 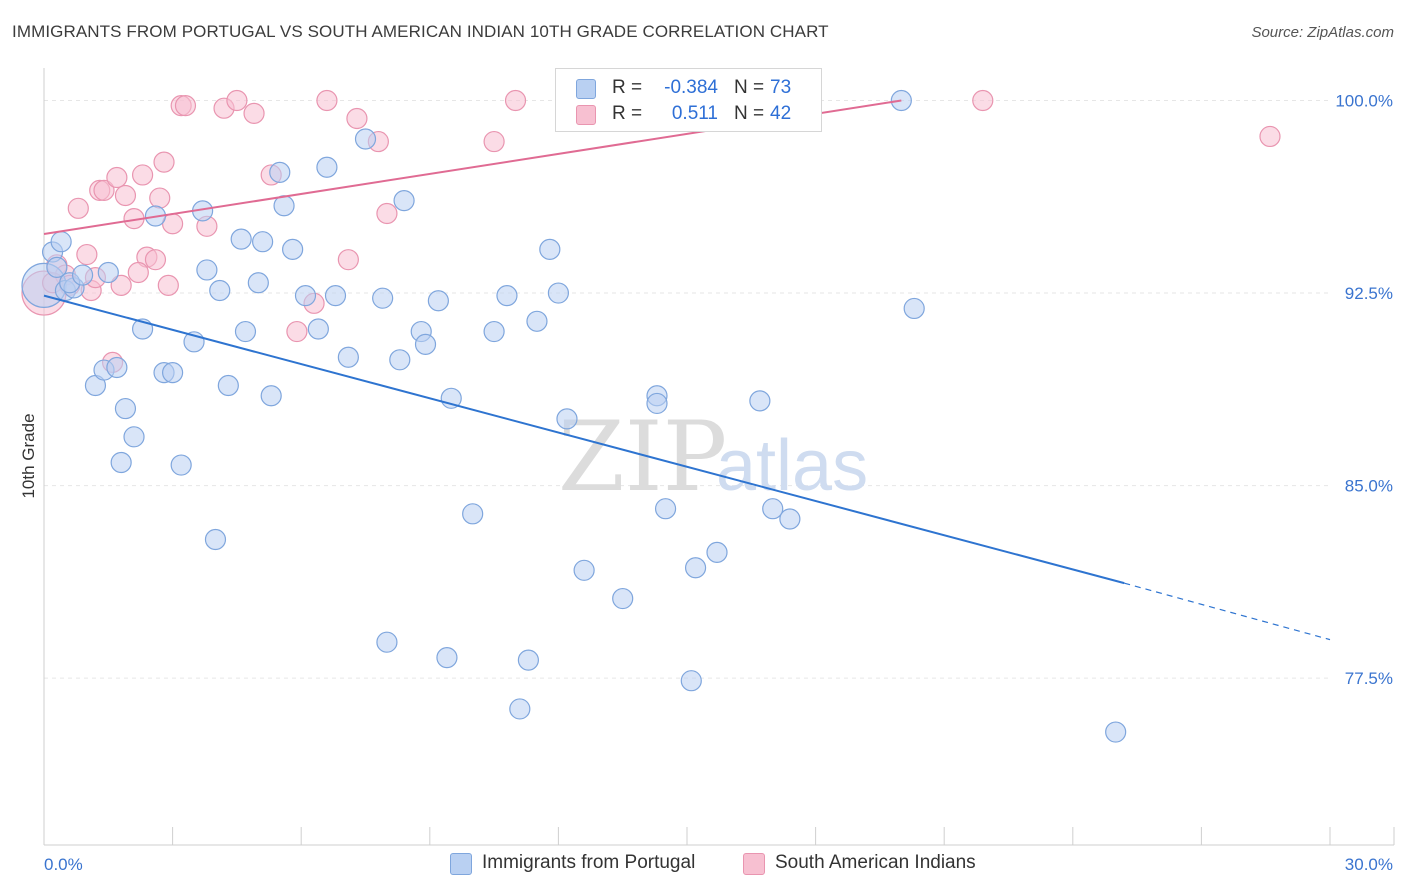 What do you see at coordinates (461, 864) in the screenshot?
I see `bottom-legend-swatch-blue` at bounding box center [461, 864].